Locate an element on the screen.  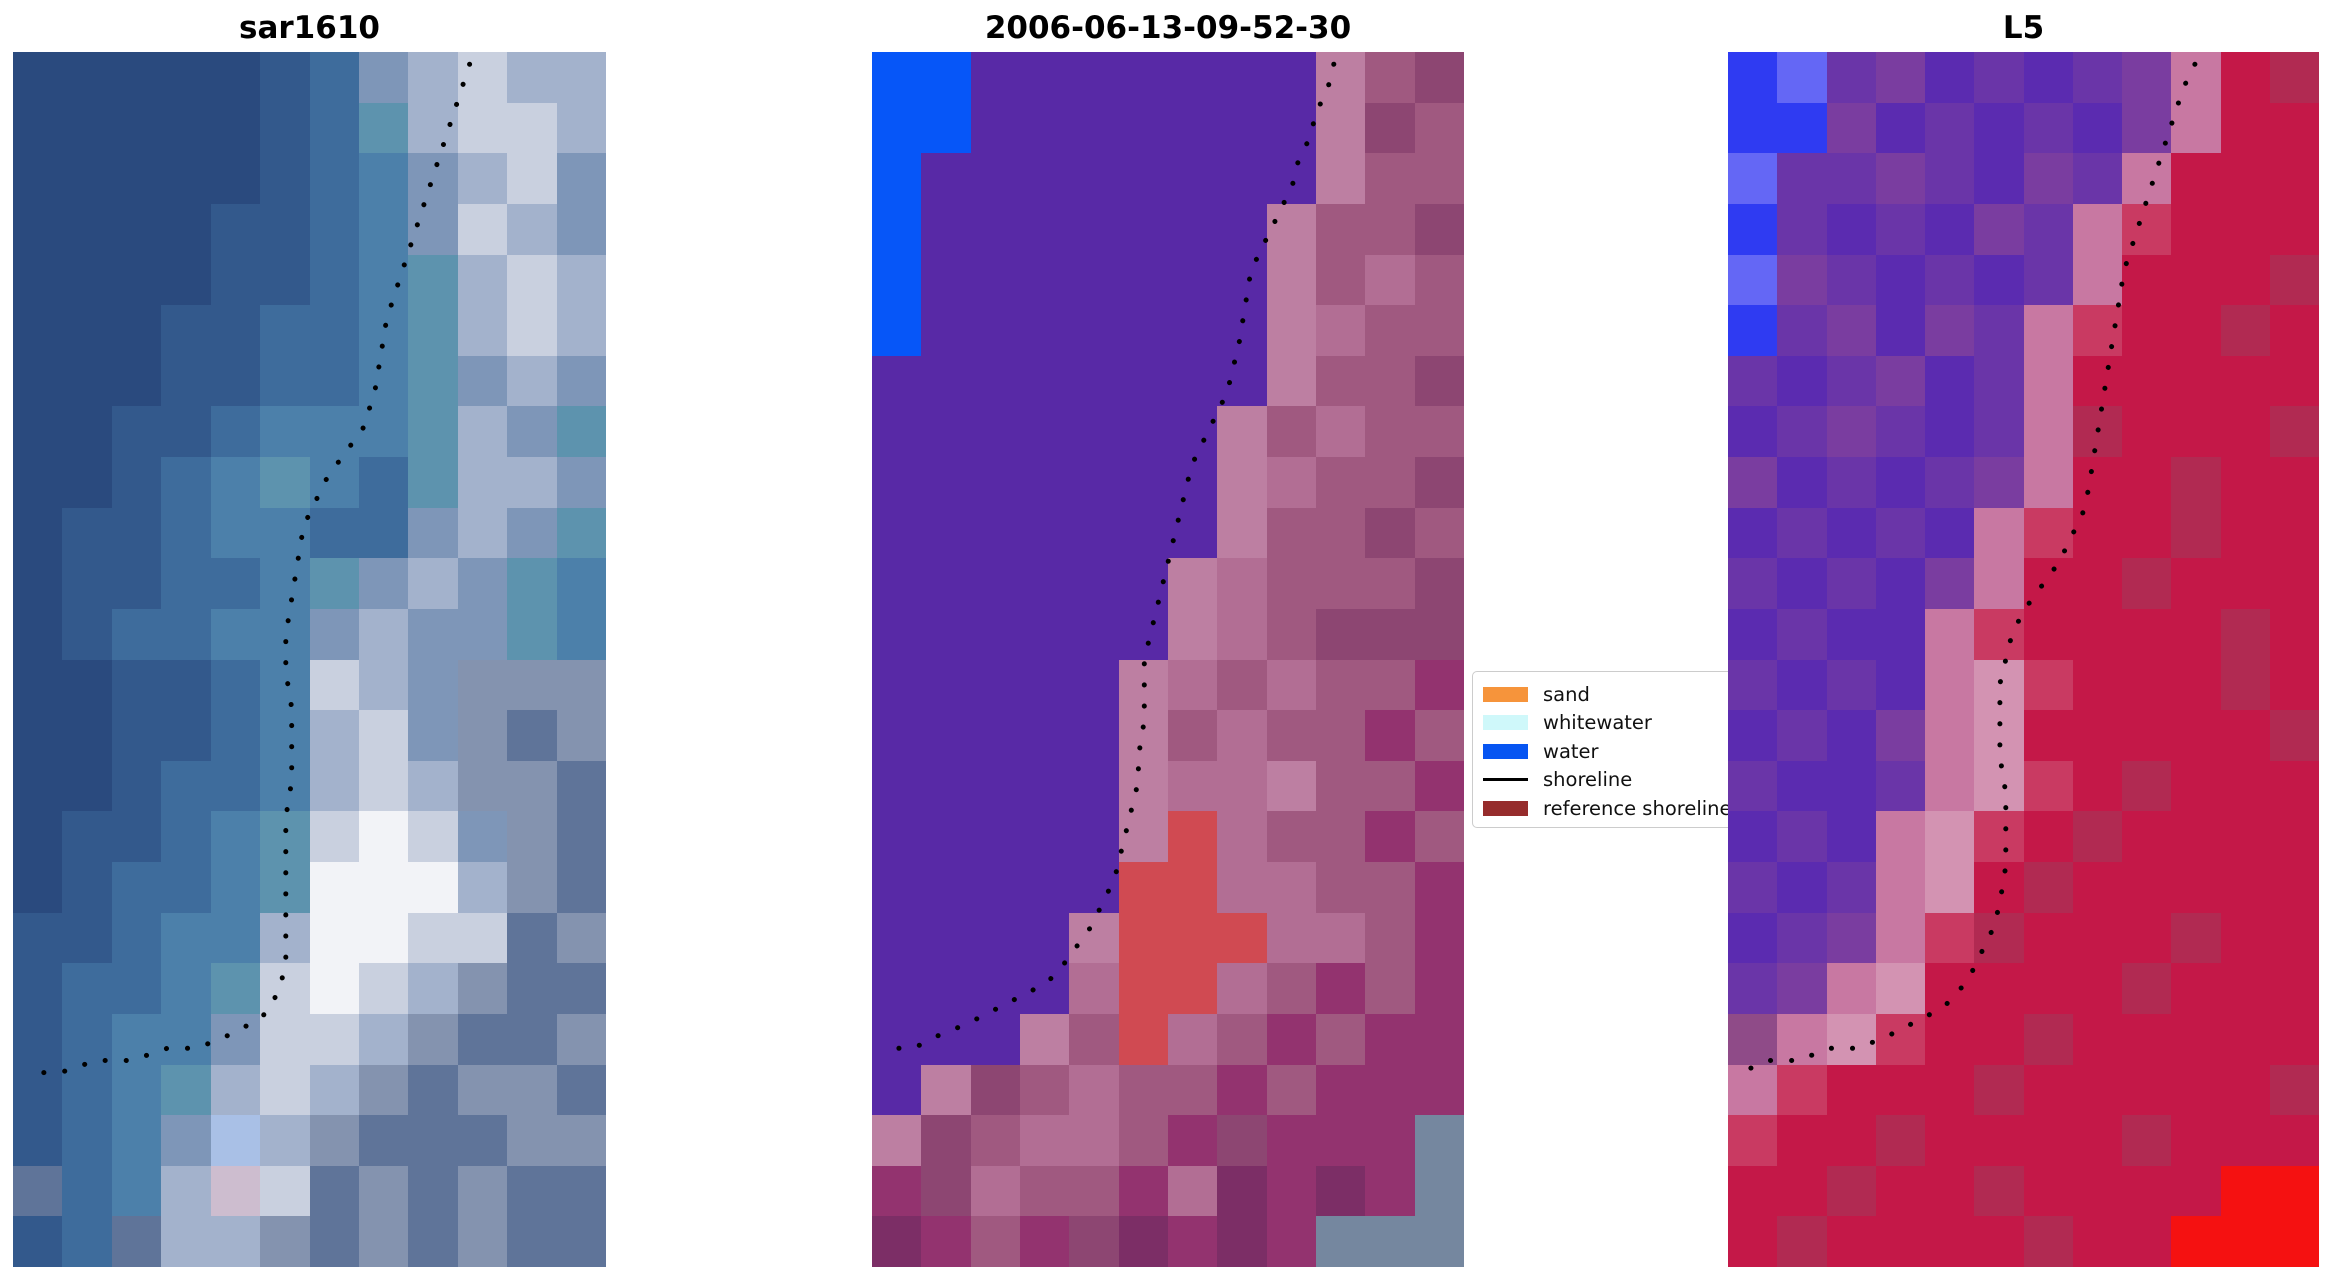
legend-label-whitewater: whitewater is located at coordinates (1597, 723).